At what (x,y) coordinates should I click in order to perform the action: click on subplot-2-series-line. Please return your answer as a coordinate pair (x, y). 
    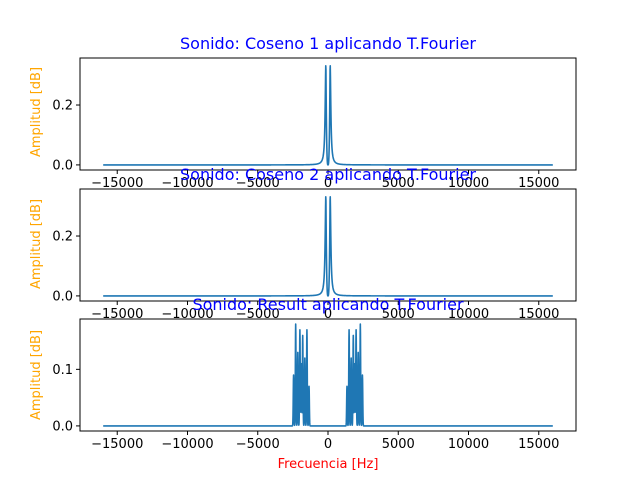
    Looking at the image, I should click on (328, 246).